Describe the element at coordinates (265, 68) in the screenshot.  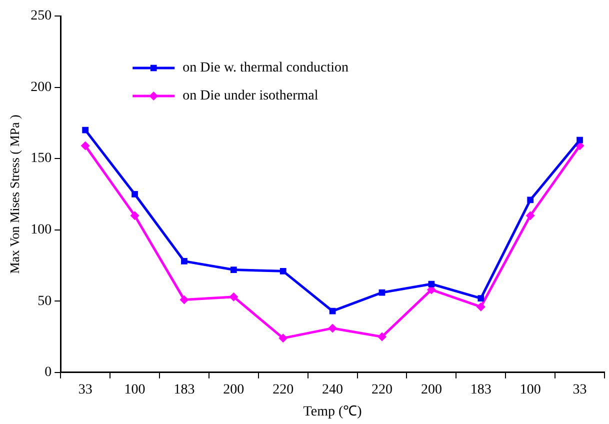
I see `legend-label: on Die w. thermal conduction` at that location.